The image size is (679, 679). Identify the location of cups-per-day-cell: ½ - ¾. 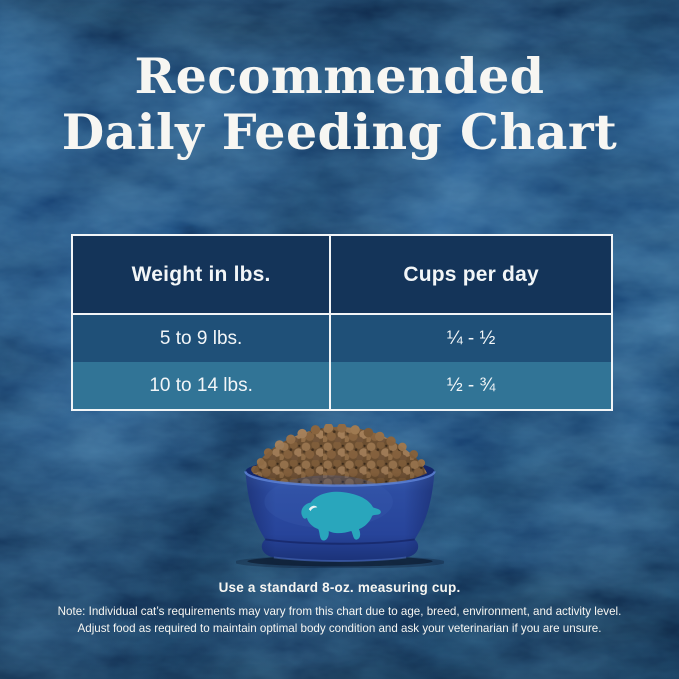
(471, 385).